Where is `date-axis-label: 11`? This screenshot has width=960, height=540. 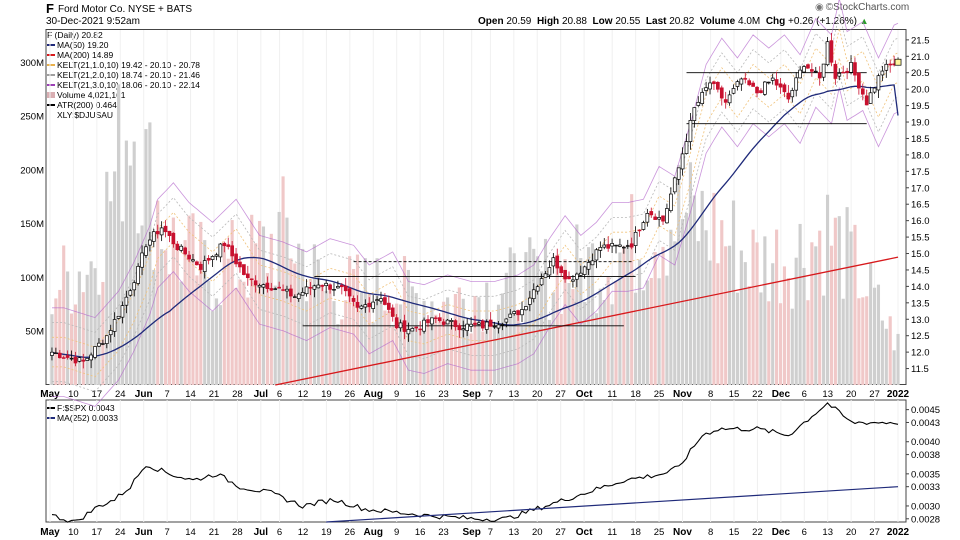 date-axis-label: 11 is located at coordinates (612, 394).